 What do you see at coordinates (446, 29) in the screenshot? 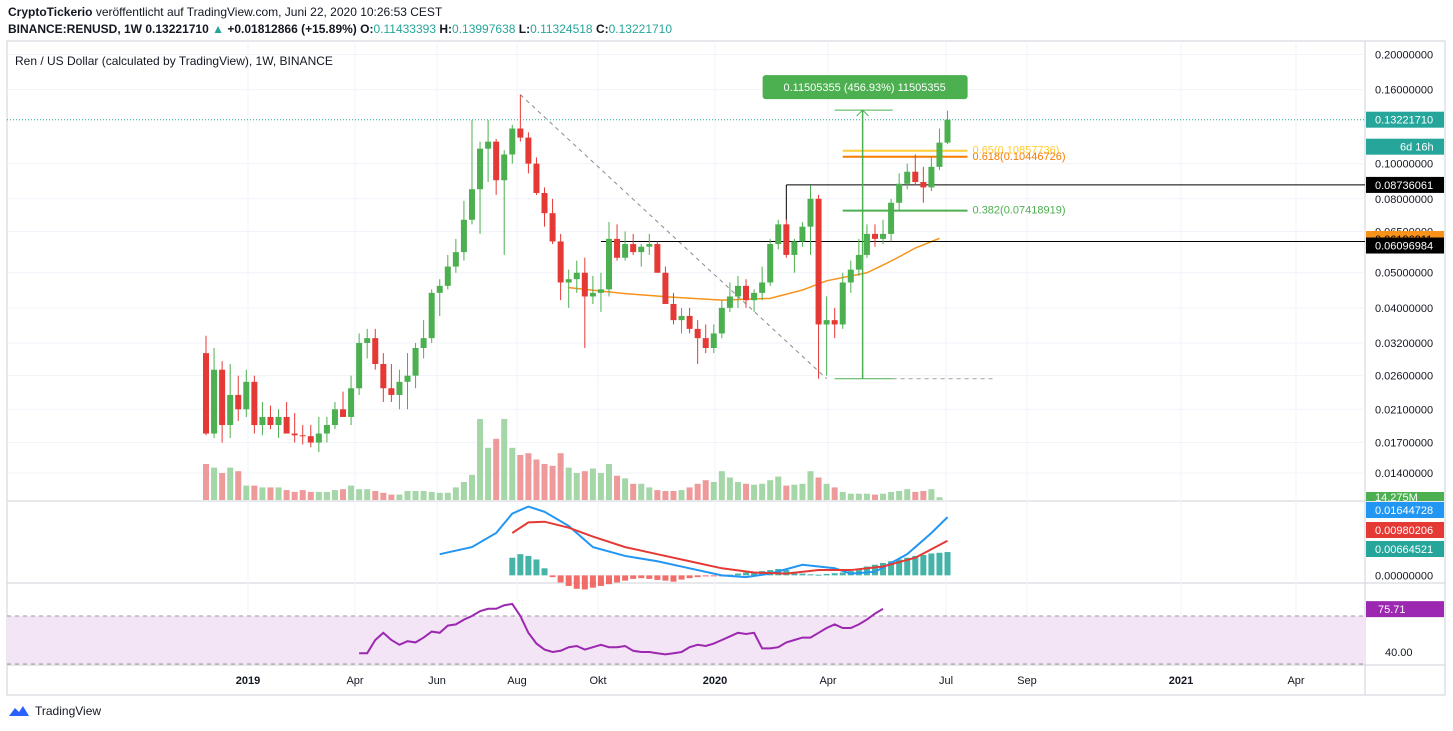
I see `high-label: H:` at bounding box center [446, 29].